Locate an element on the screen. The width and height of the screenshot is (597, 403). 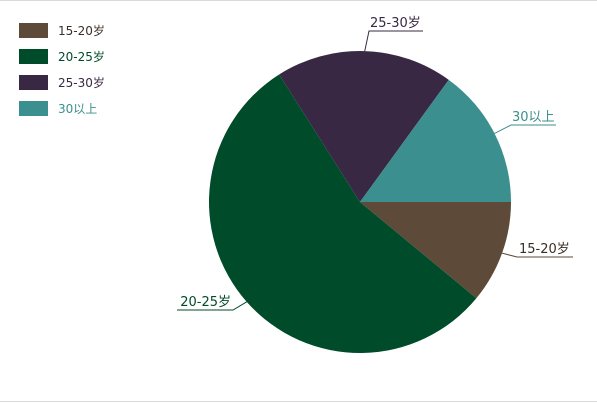
legend-label-20-25: 20-25岁 is located at coordinates (81, 56).